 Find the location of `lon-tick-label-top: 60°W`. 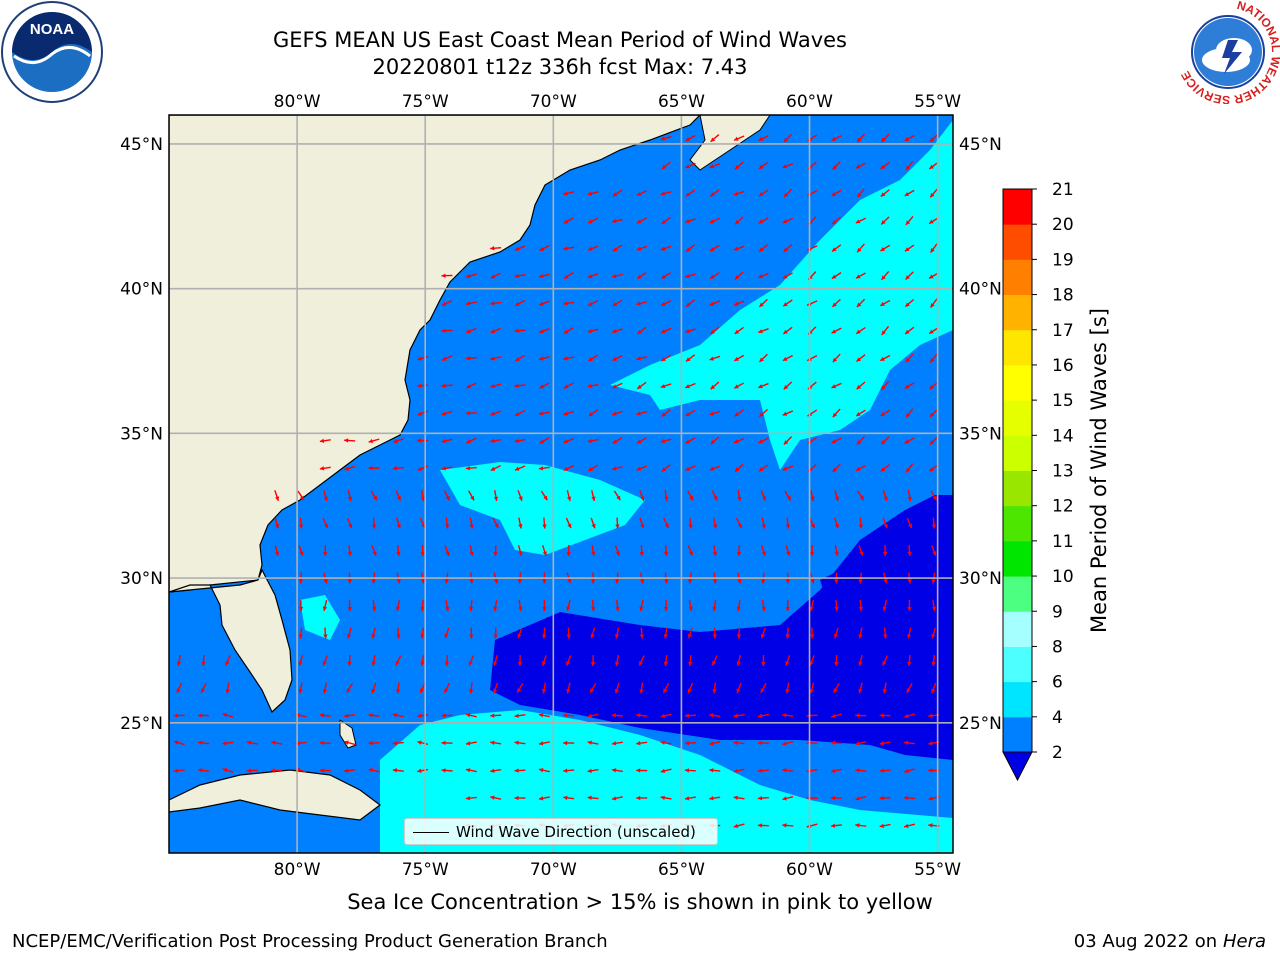

lon-tick-label-top: 60°W is located at coordinates (809, 102).